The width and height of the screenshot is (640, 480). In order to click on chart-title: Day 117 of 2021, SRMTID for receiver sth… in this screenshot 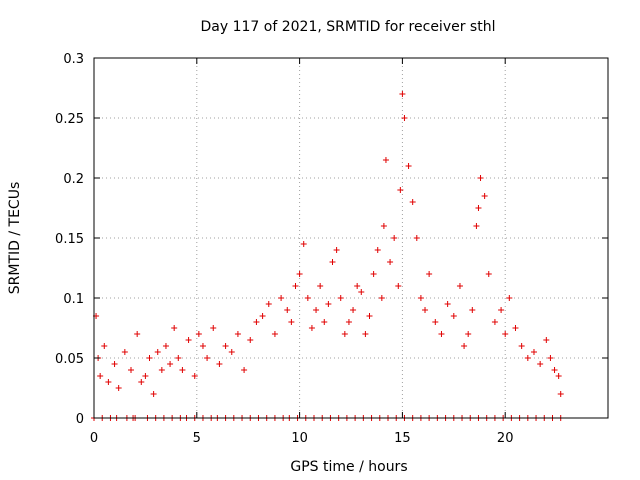, I will do `click(348, 27)`.